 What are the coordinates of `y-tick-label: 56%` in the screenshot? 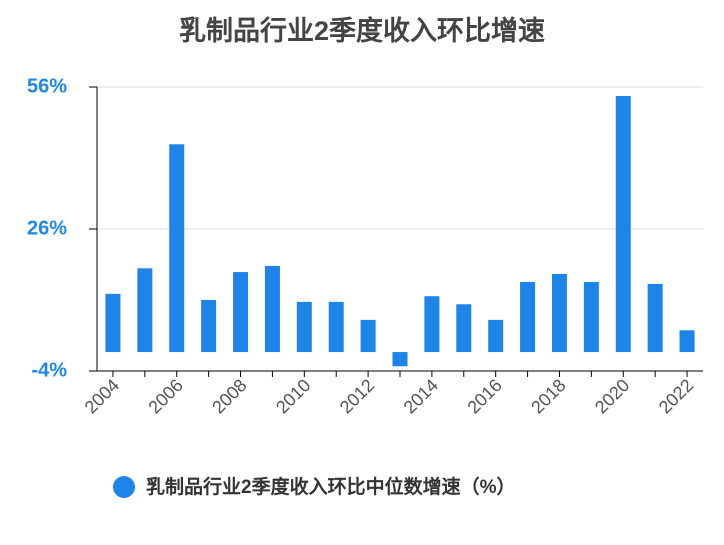 It's located at (47, 86).